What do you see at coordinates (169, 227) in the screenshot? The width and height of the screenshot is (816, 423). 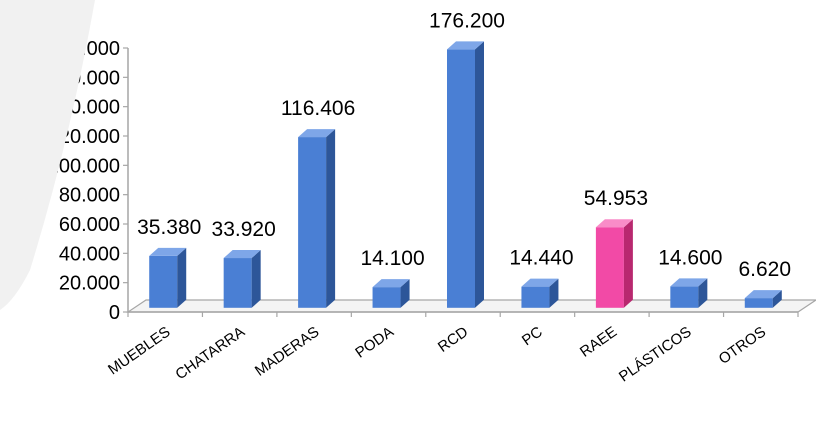 I see `data-label: 35.380` at bounding box center [169, 227].